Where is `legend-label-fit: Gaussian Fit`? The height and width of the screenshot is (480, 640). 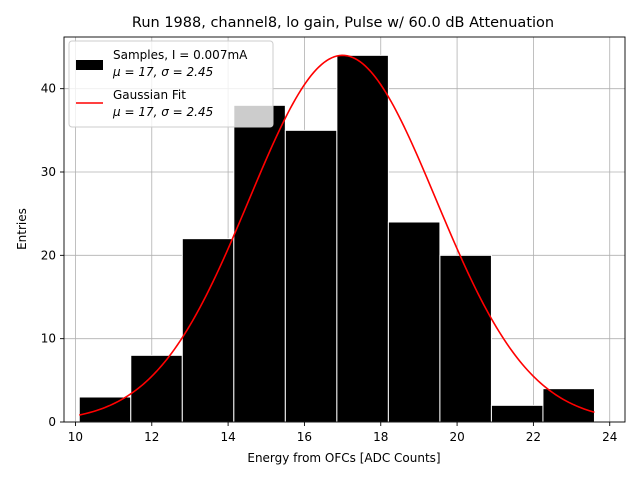
legend-label-fit: Gaussian Fit is located at coordinates (149, 95).